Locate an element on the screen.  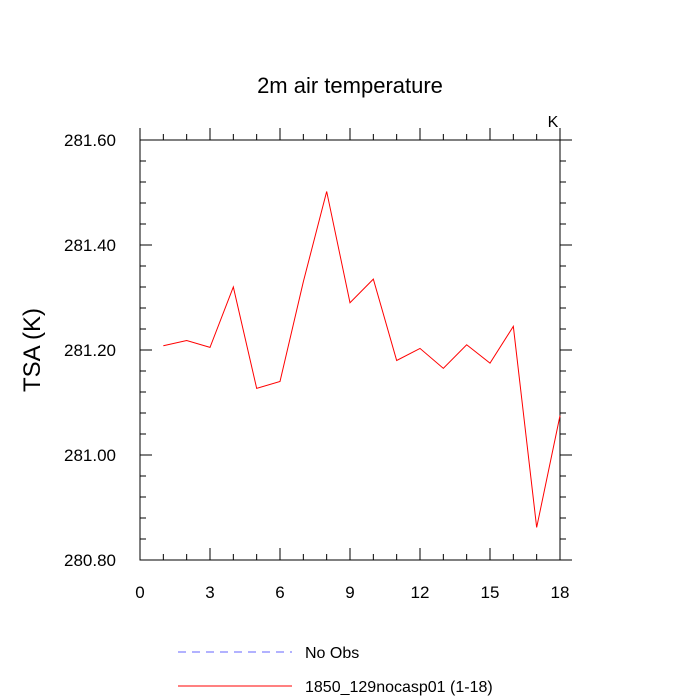
y-tick-label: 281.60 is located at coordinates (90, 140).